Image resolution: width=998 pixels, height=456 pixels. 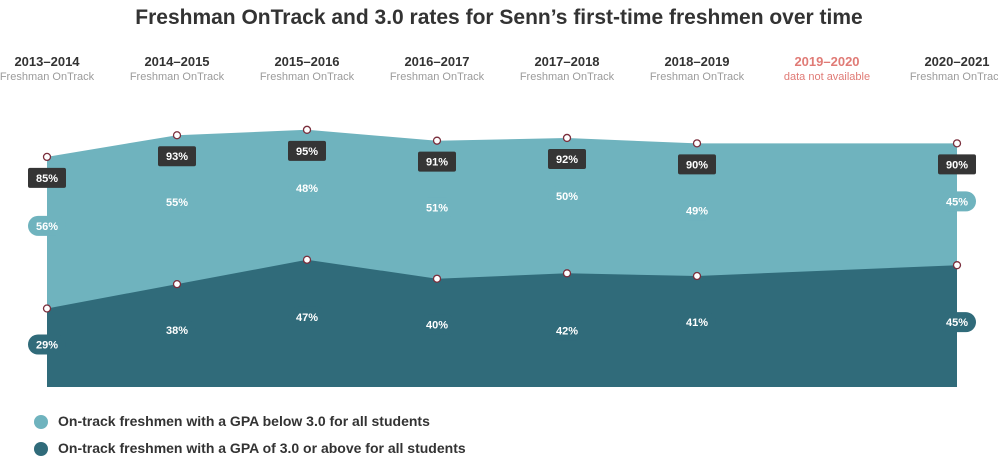 I want to click on above-point-2014-2015, so click(x=177, y=284).